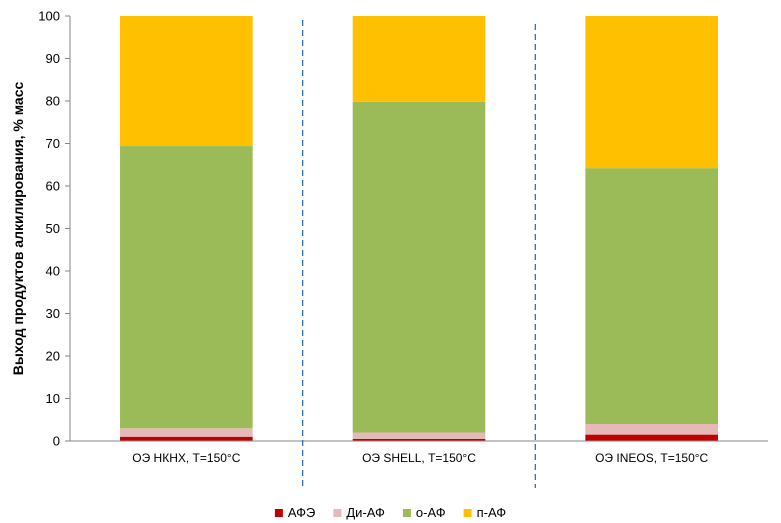 The height and width of the screenshot is (523, 781). What do you see at coordinates (301, 512) in the screenshot?
I see `legend-label: АФЭ` at bounding box center [301, 512].